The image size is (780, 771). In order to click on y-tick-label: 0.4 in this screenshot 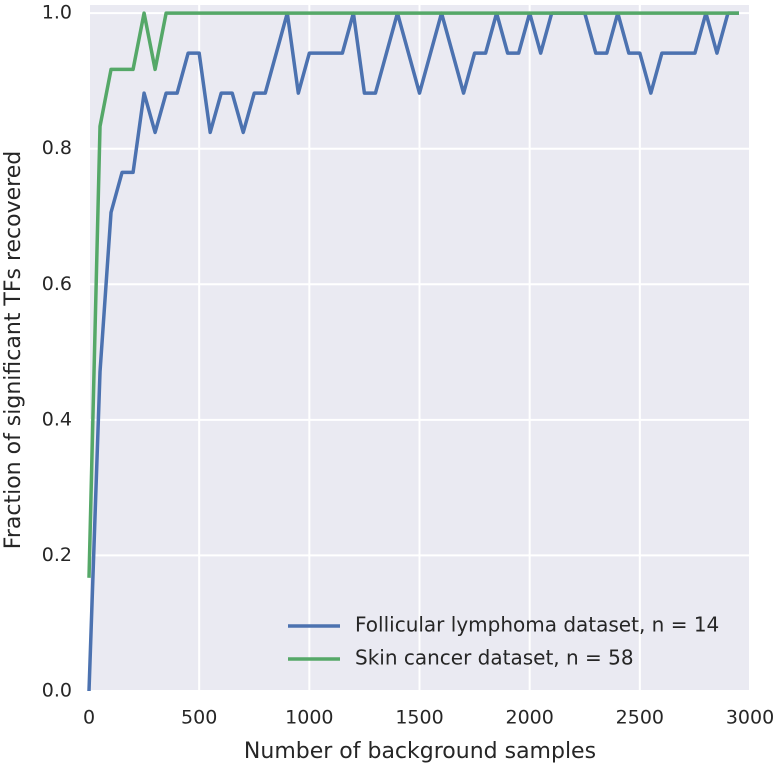, I will do `click(57, 419)`.